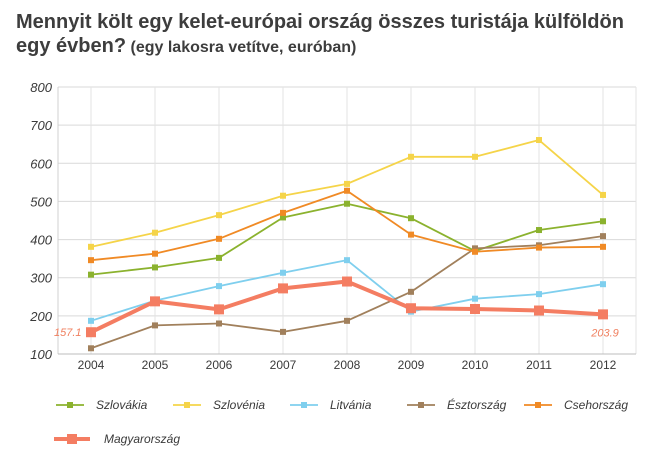 Image resolution: width=666 pixels, height=464 pixels. I want to click on x-tick-label: 2012, so click(603, 365).